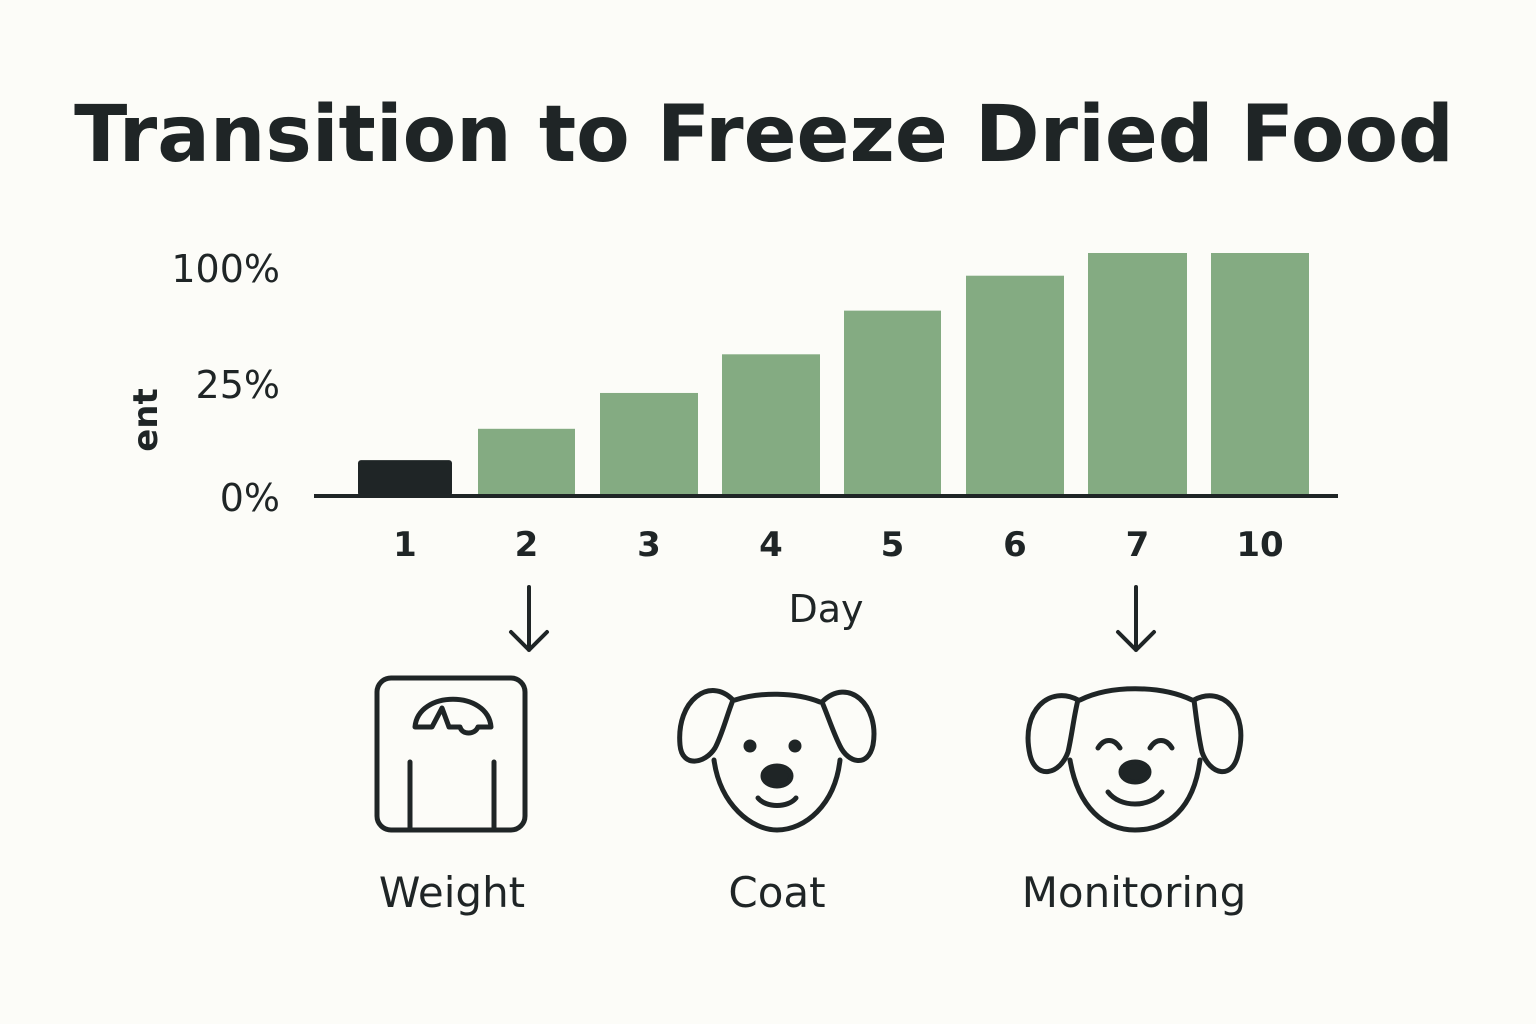 The image size is (1536, 1024). I want to click on y-tick-label: 100%, so click(225, 269).